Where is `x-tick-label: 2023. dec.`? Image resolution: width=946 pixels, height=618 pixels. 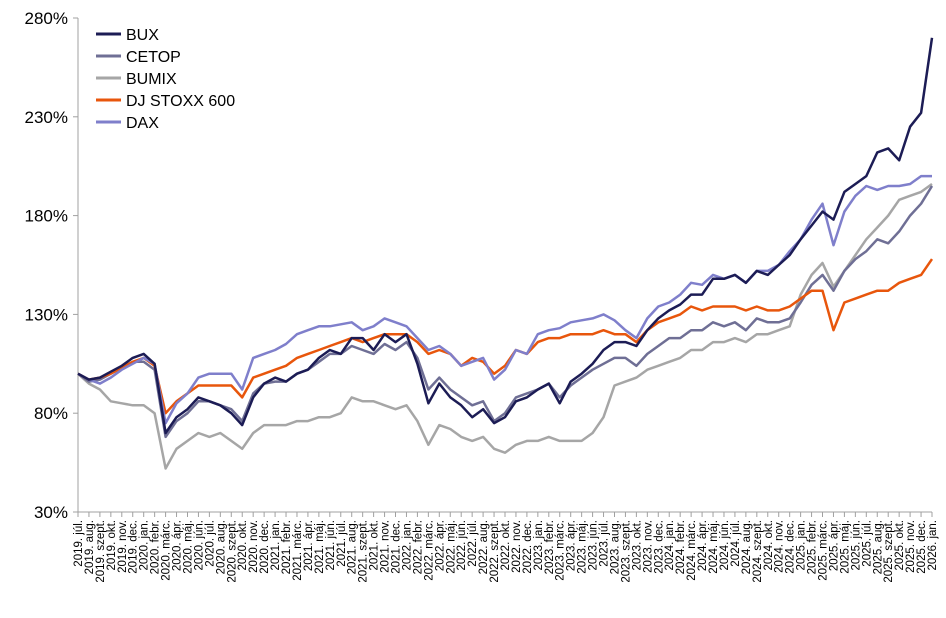
x-tick-label: 2023. dec. is located at coordinates (659, 547).